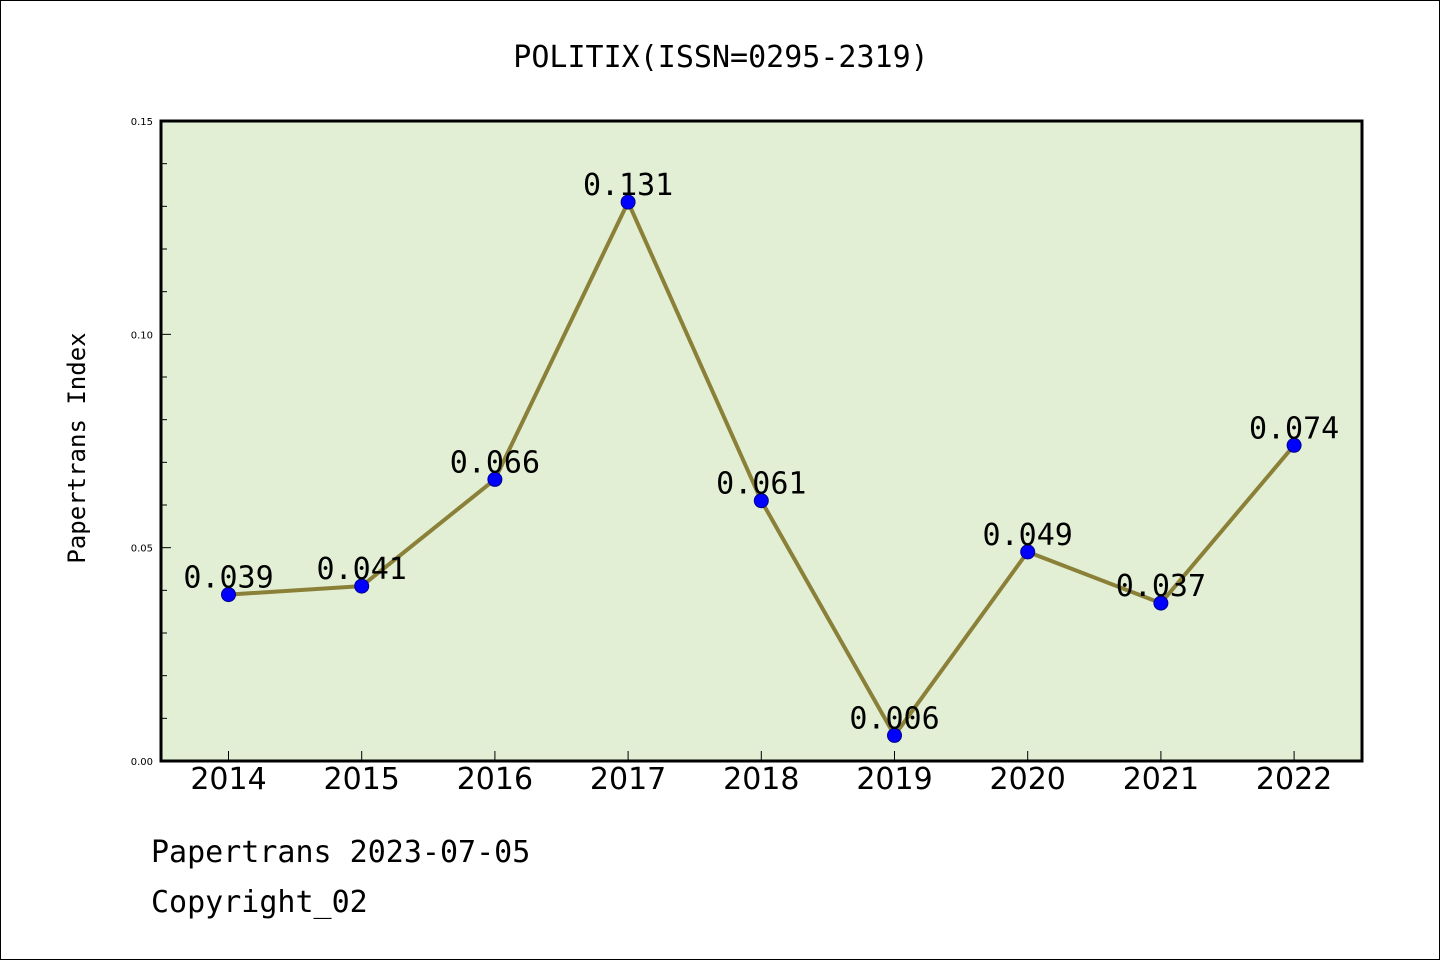 The width and height of the screenshot is (1440, 961). I want to click on data-label: 0.061, so click(761, 484).